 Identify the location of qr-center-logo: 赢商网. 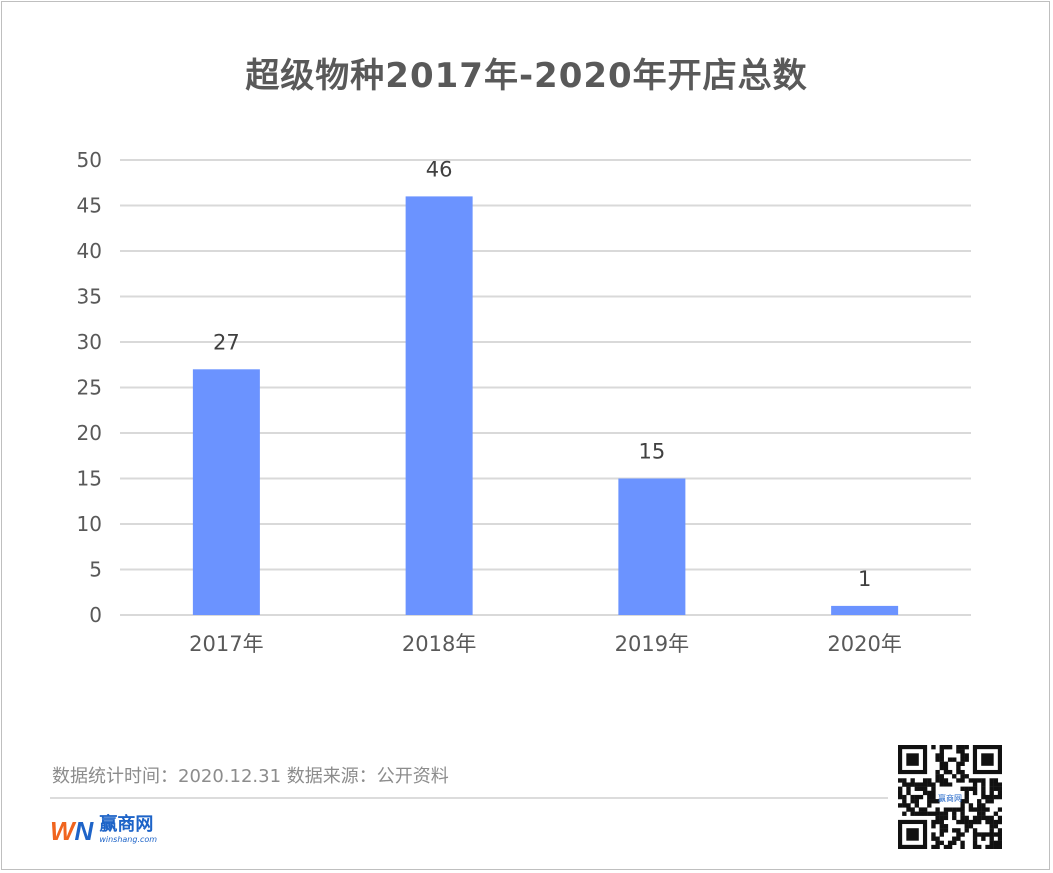
(950, 798).